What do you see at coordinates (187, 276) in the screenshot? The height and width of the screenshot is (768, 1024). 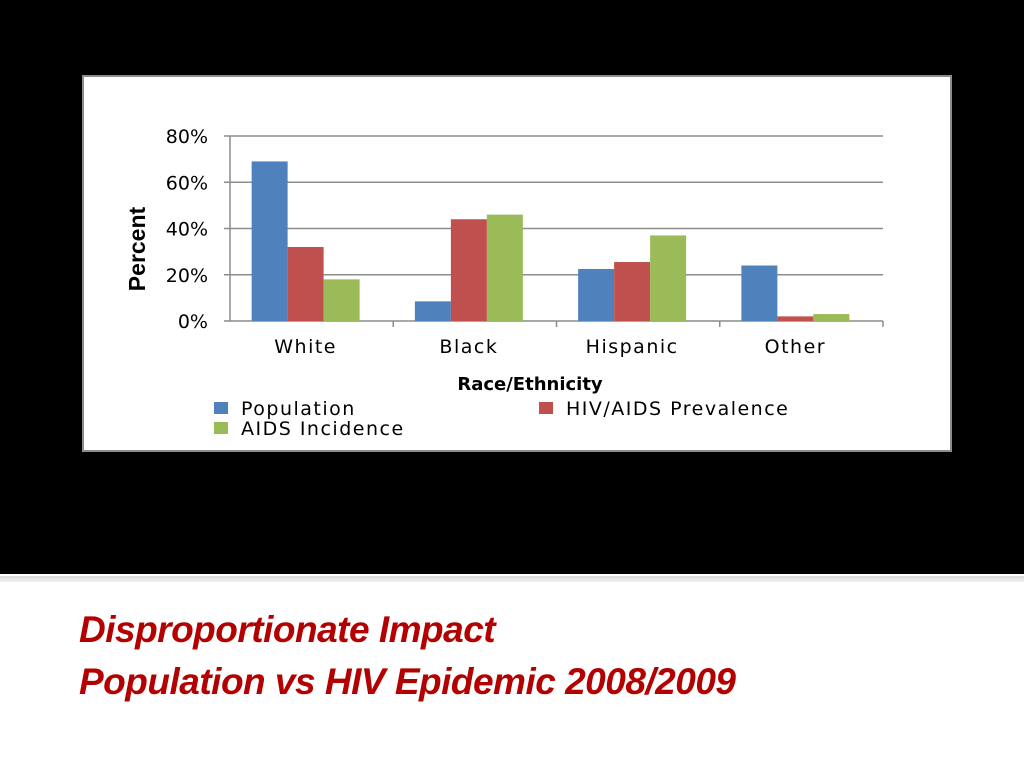 I see `y-tick-label: 20%` at bounding box center [187, 276].